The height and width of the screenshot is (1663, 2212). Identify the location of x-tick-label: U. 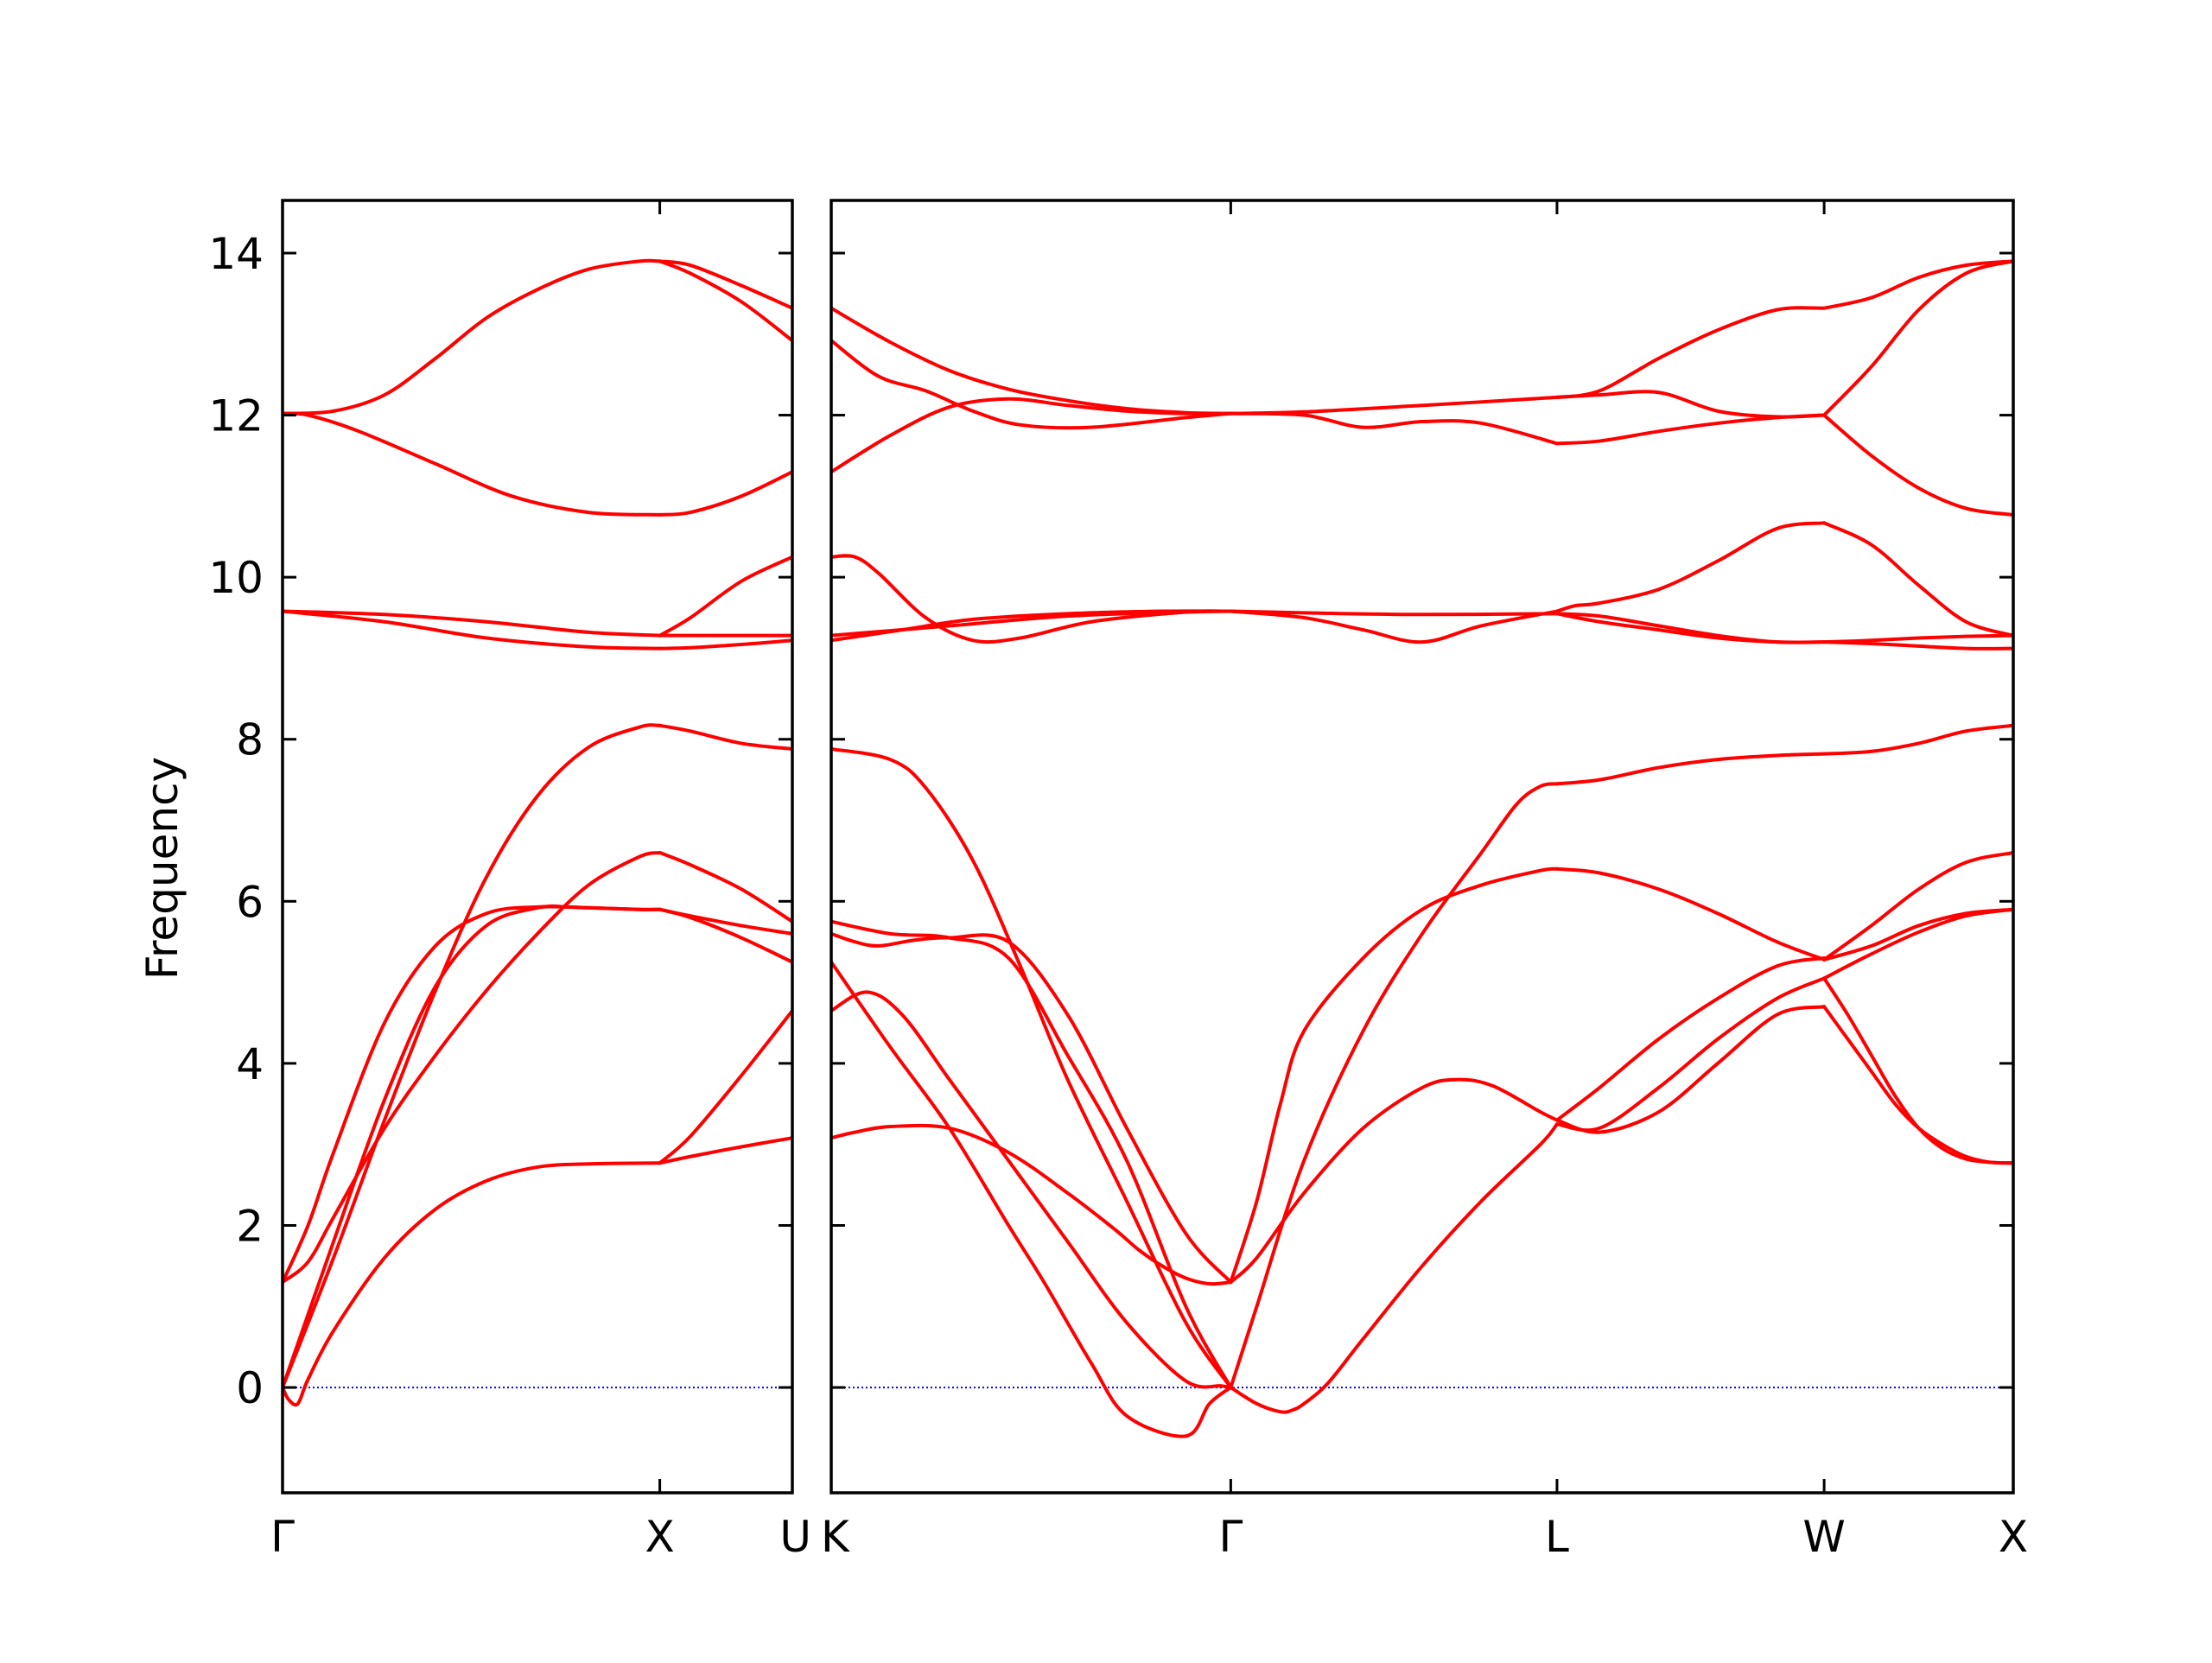
(795, 1537).